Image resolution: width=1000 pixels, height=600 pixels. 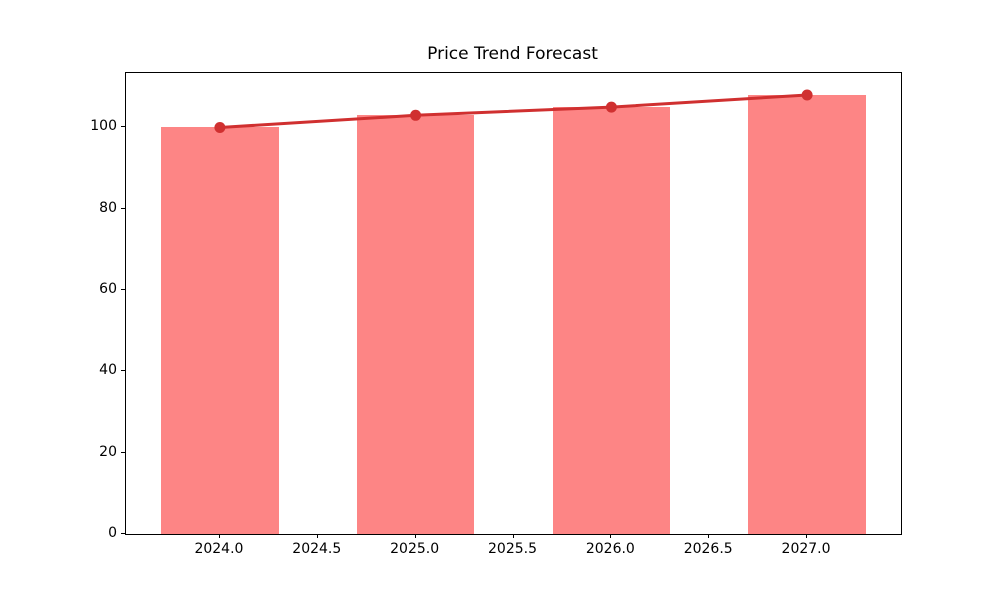 What do you see at coordinates (108, 289) in the screenshot?
I see `y-tick-label: 60` at bounding box center [108, 289].